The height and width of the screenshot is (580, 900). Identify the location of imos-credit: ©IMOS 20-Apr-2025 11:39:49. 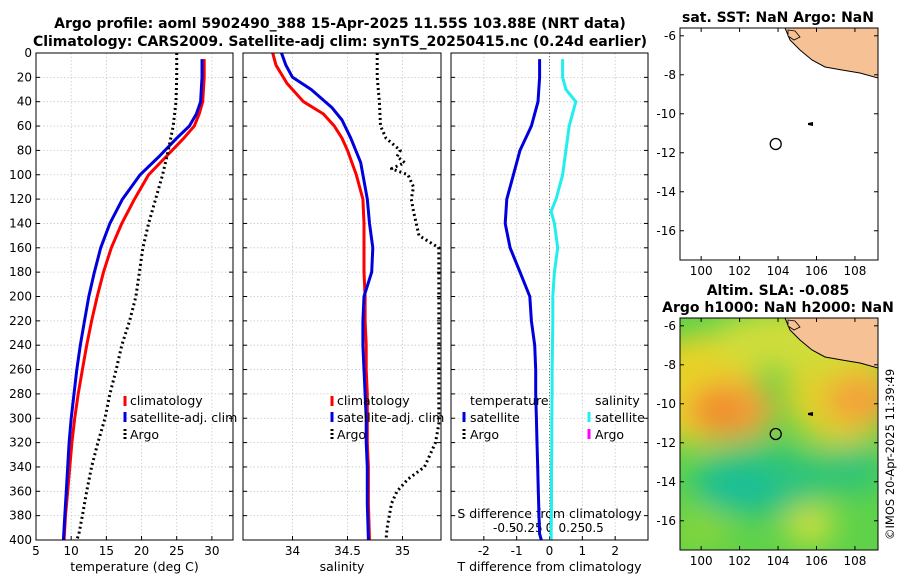
(890, 454).